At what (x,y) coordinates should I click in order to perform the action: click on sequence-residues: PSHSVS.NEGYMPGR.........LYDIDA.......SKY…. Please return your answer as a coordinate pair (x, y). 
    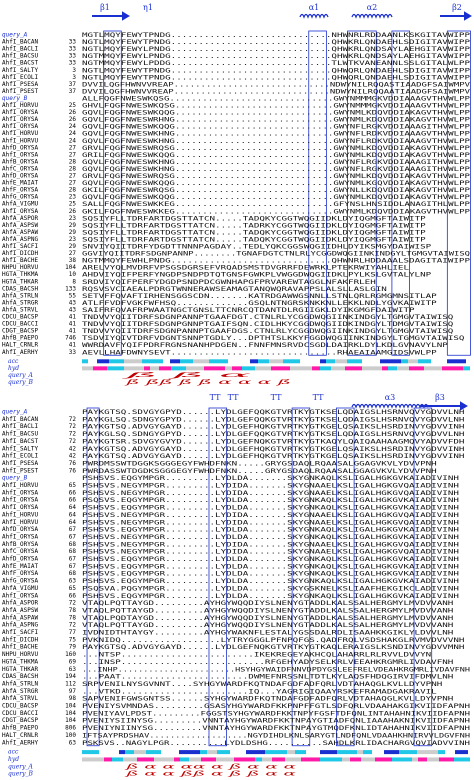
    Looking at the image, I should click on (270, 515).